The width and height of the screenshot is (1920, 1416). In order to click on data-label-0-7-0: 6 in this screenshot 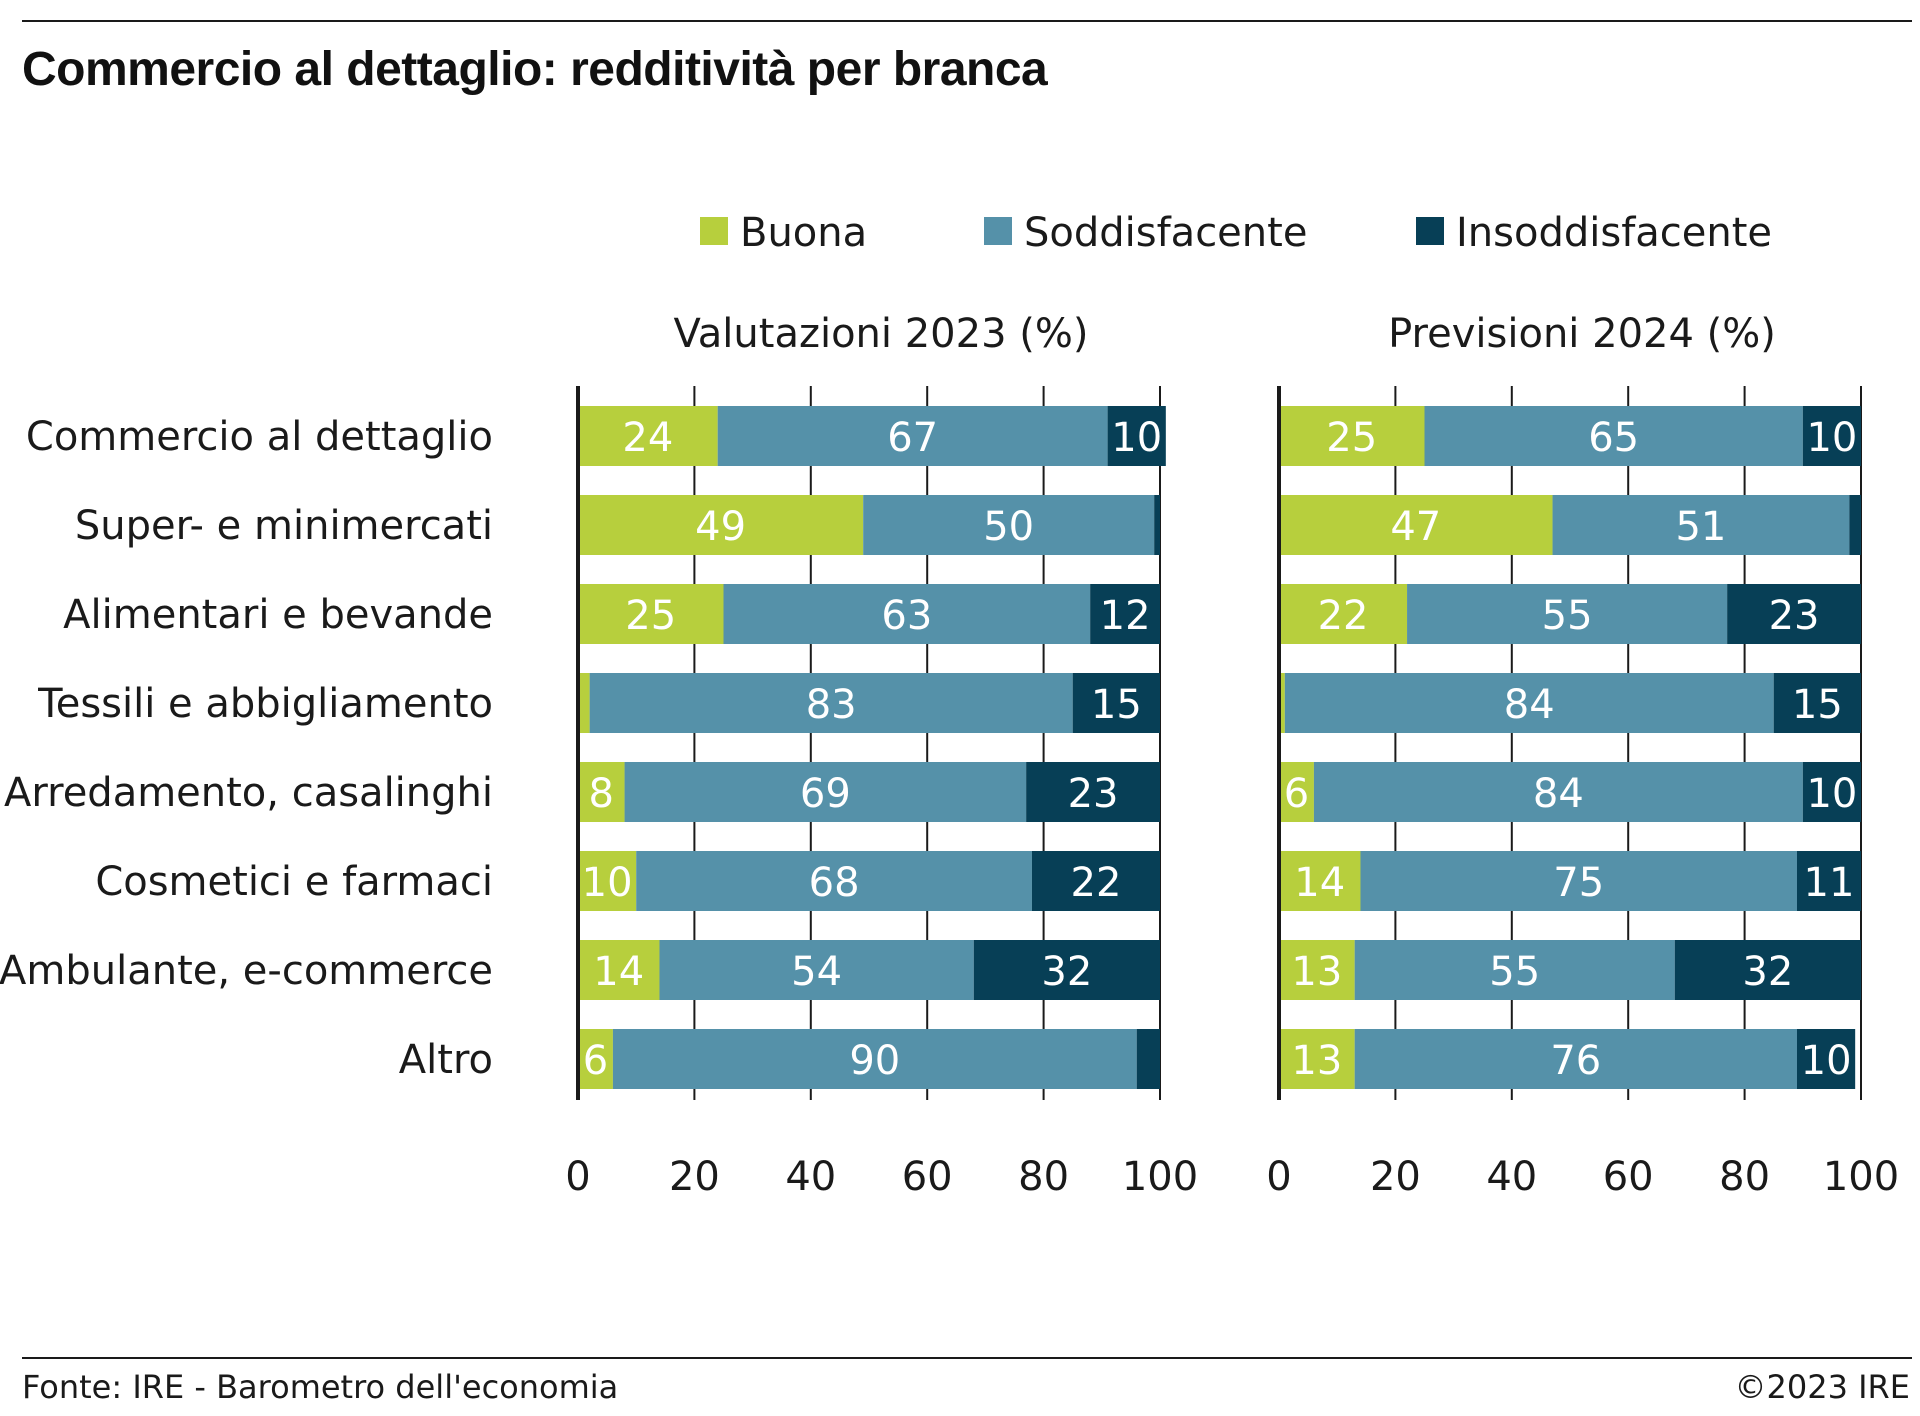, I will do `click(595, 1061)`.